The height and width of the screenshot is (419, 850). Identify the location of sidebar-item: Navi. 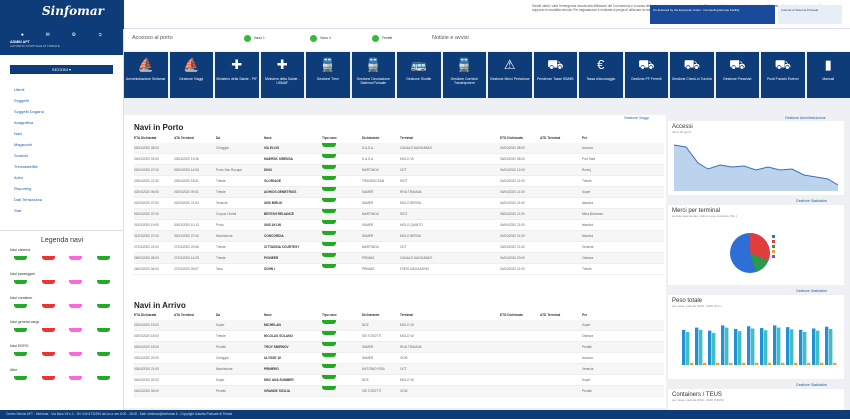
(18, 133).